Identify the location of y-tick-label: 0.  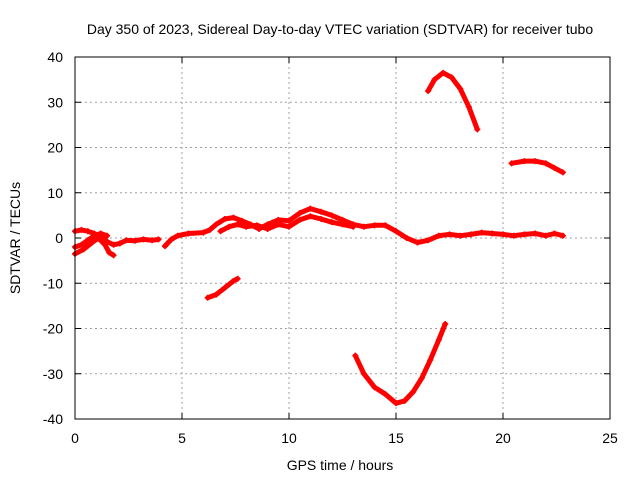
(59, 238).